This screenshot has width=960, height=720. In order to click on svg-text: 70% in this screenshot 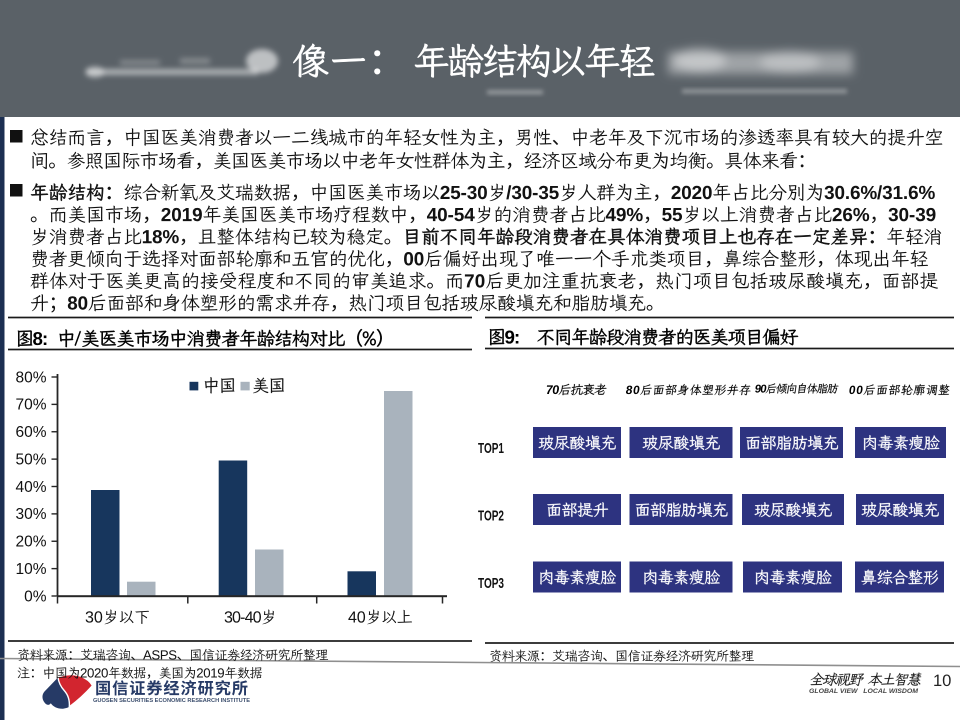, I will do `click(30, 405)`.